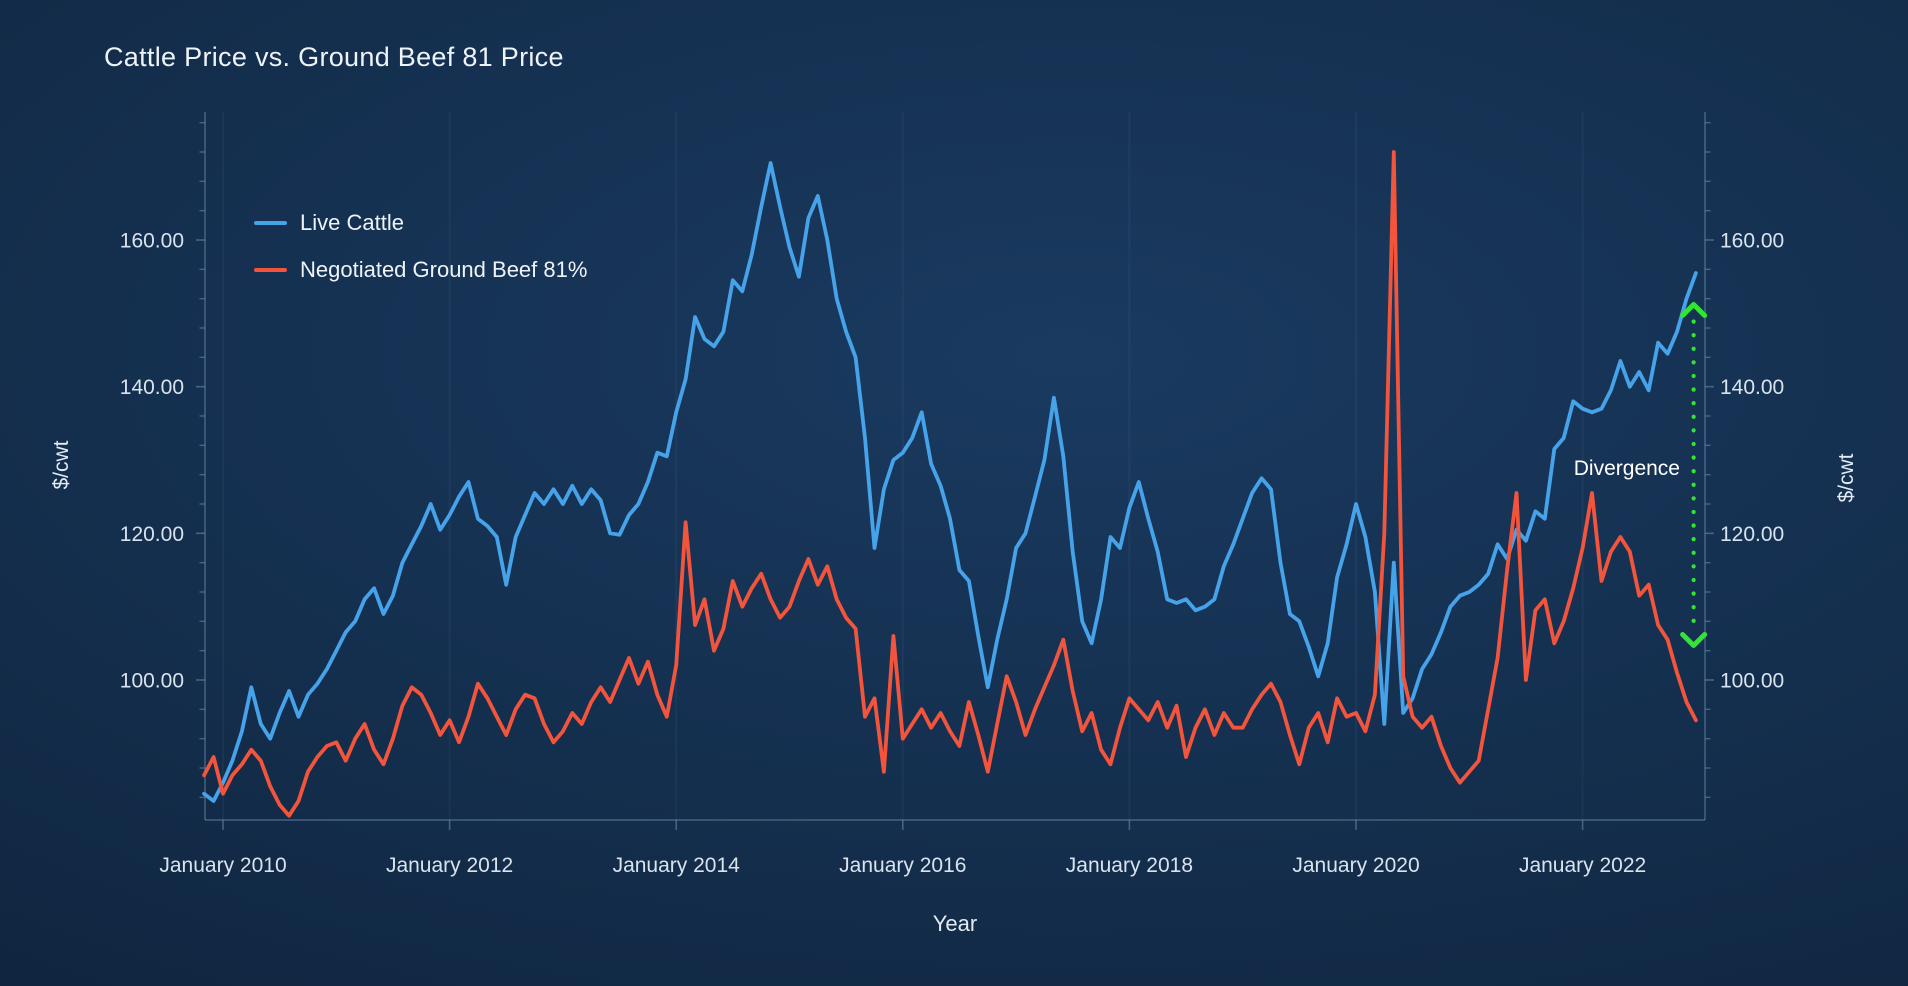 The width and height of the screenshot is (1908, 986). What do you see at coordinates (1582, 865) in the screenshot?
I see `svg-text: January 2022` at bounding box center [1582, 865].